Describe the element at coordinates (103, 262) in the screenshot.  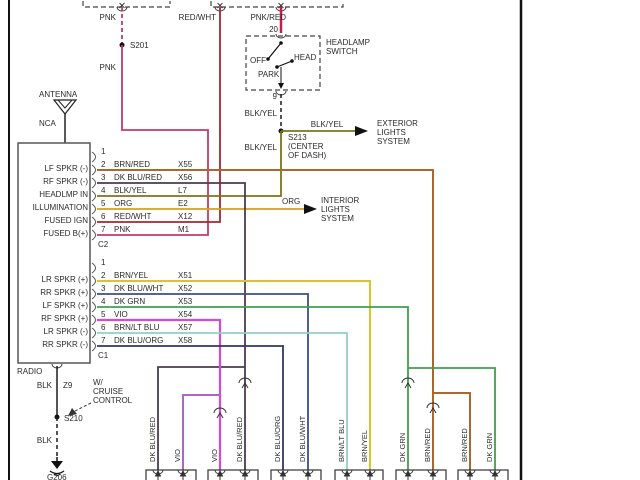
I see `c1-pin1-num: 1` at that location.